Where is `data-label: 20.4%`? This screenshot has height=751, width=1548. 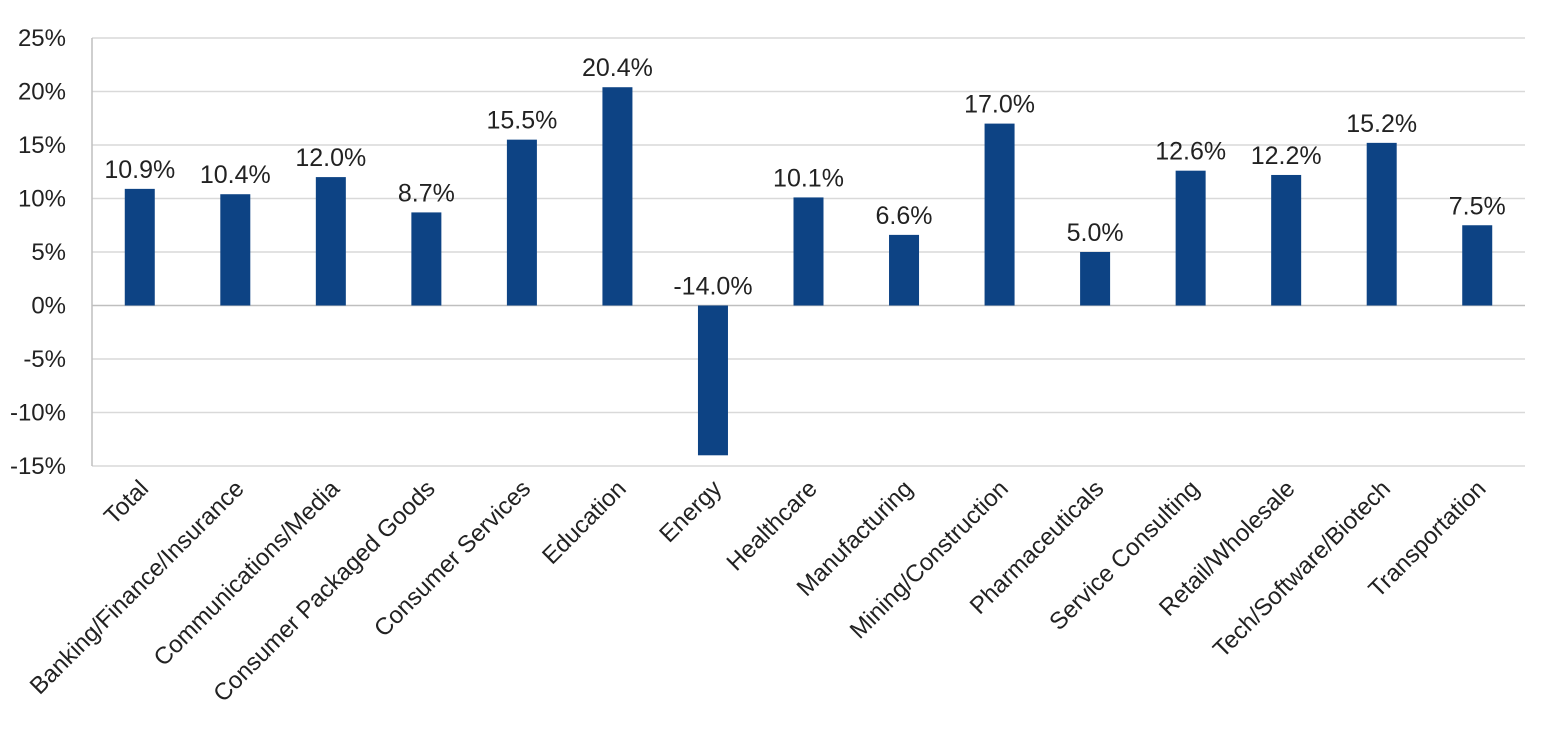 data-label: 20.4% is located at coordinates (617, 68).